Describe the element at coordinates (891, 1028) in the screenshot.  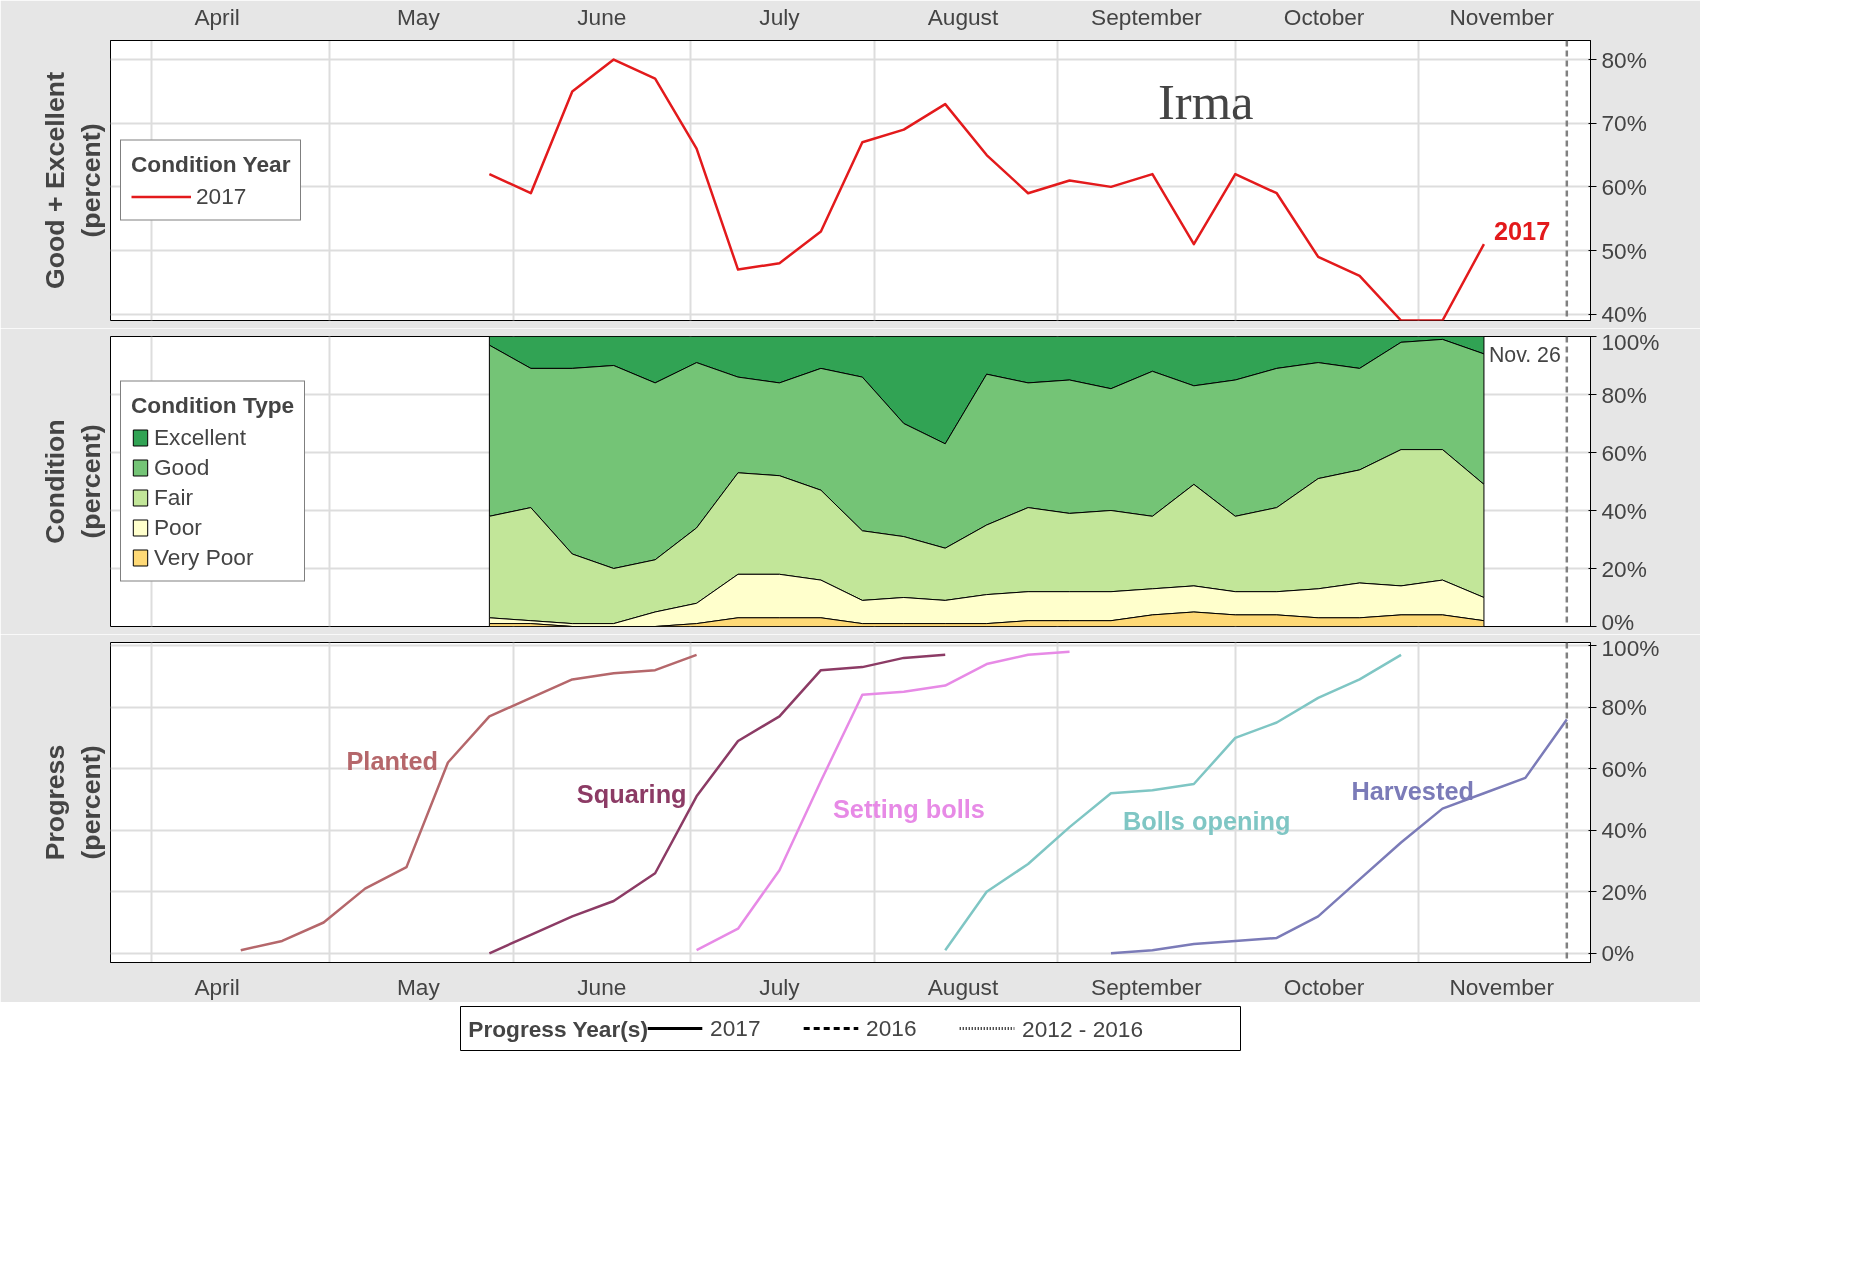
I see `legend-label: 2016` at that location.